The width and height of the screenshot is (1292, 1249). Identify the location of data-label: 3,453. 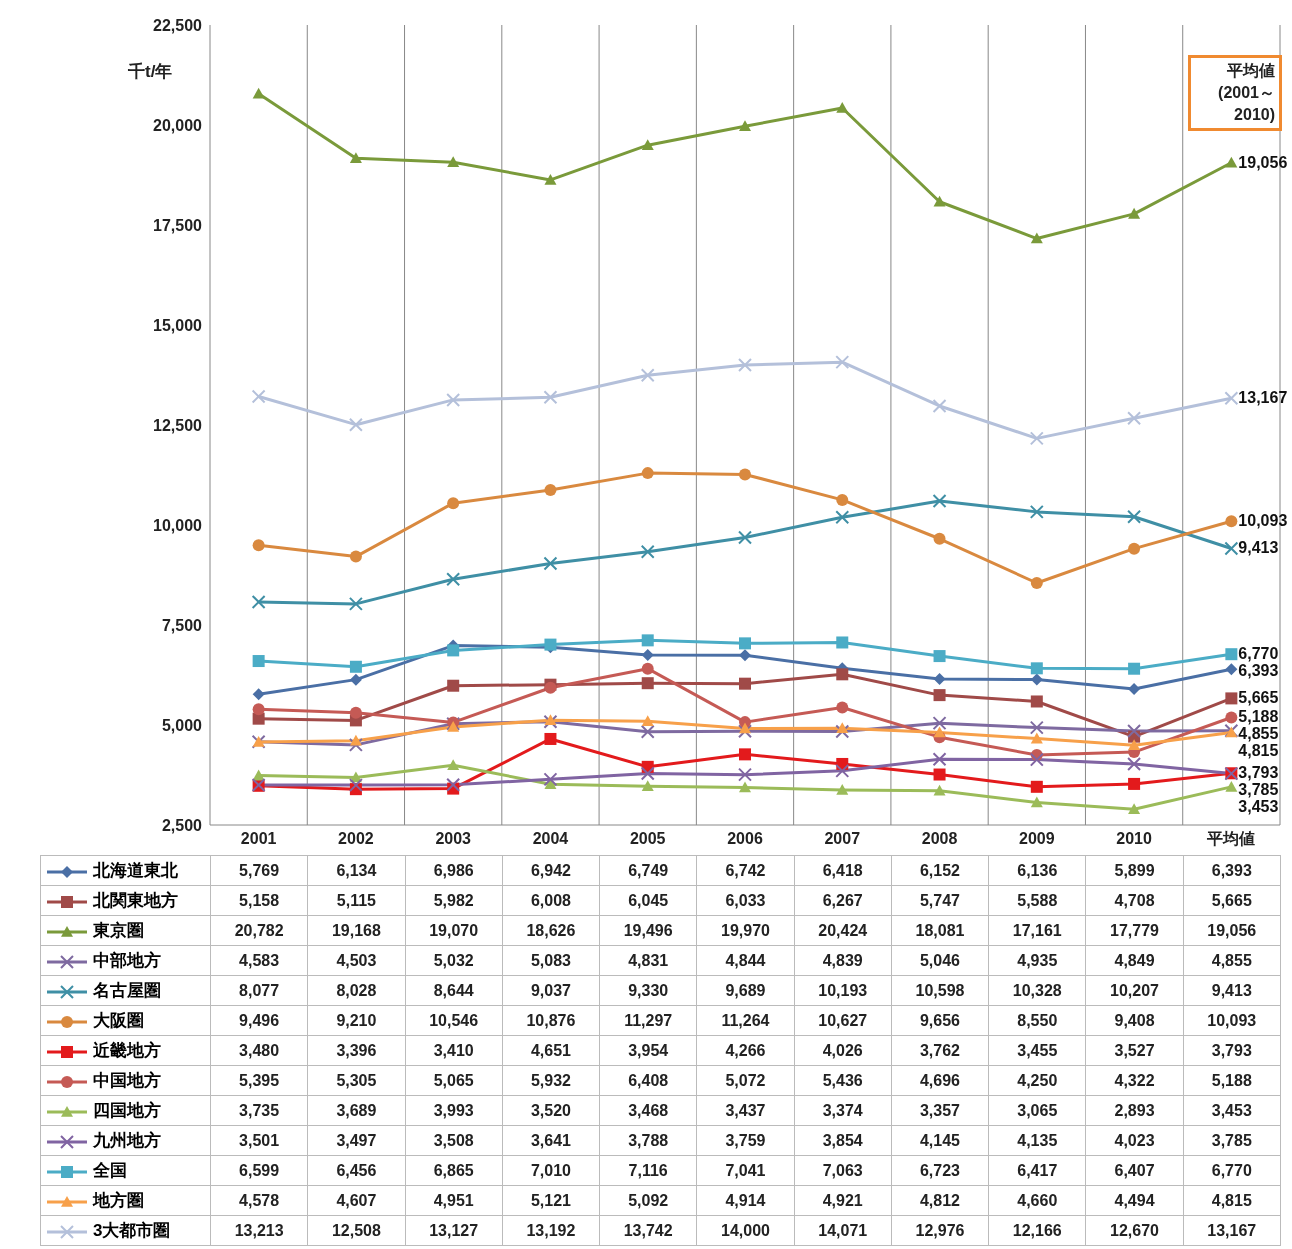
(1232, 1110).